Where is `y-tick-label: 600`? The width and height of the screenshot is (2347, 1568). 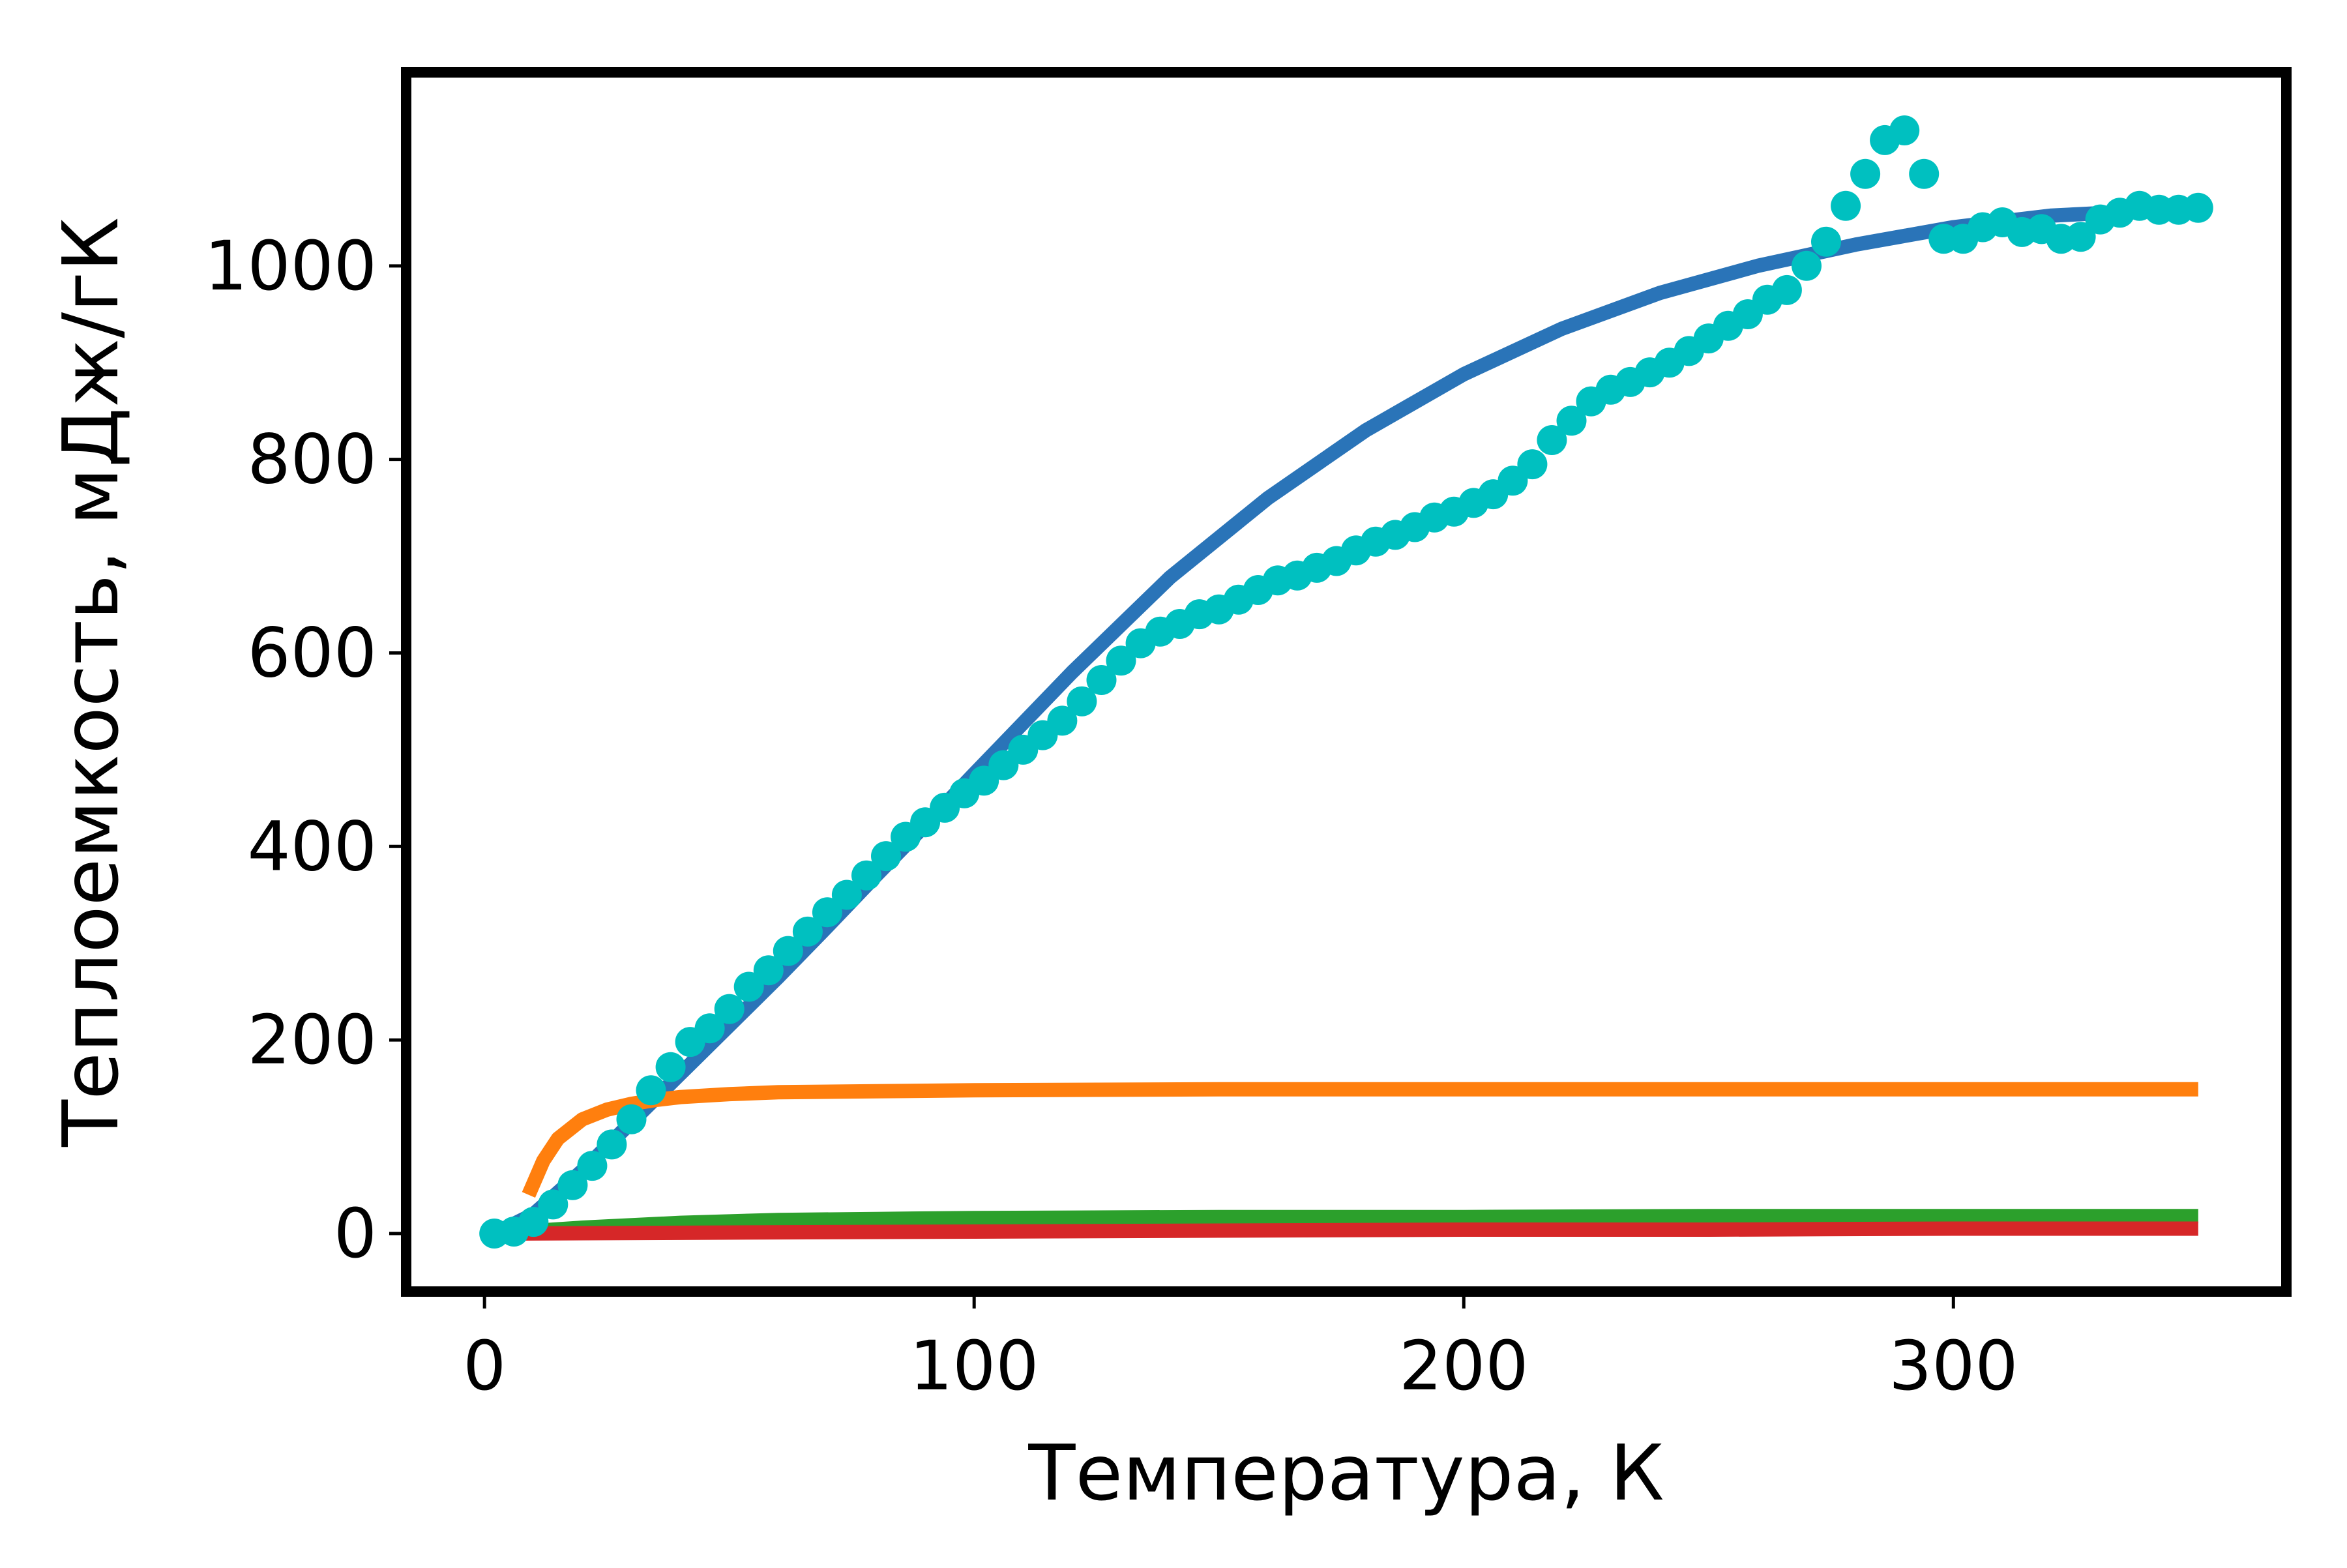 y-tick-label: 600 is located at coordinates (312, 653).